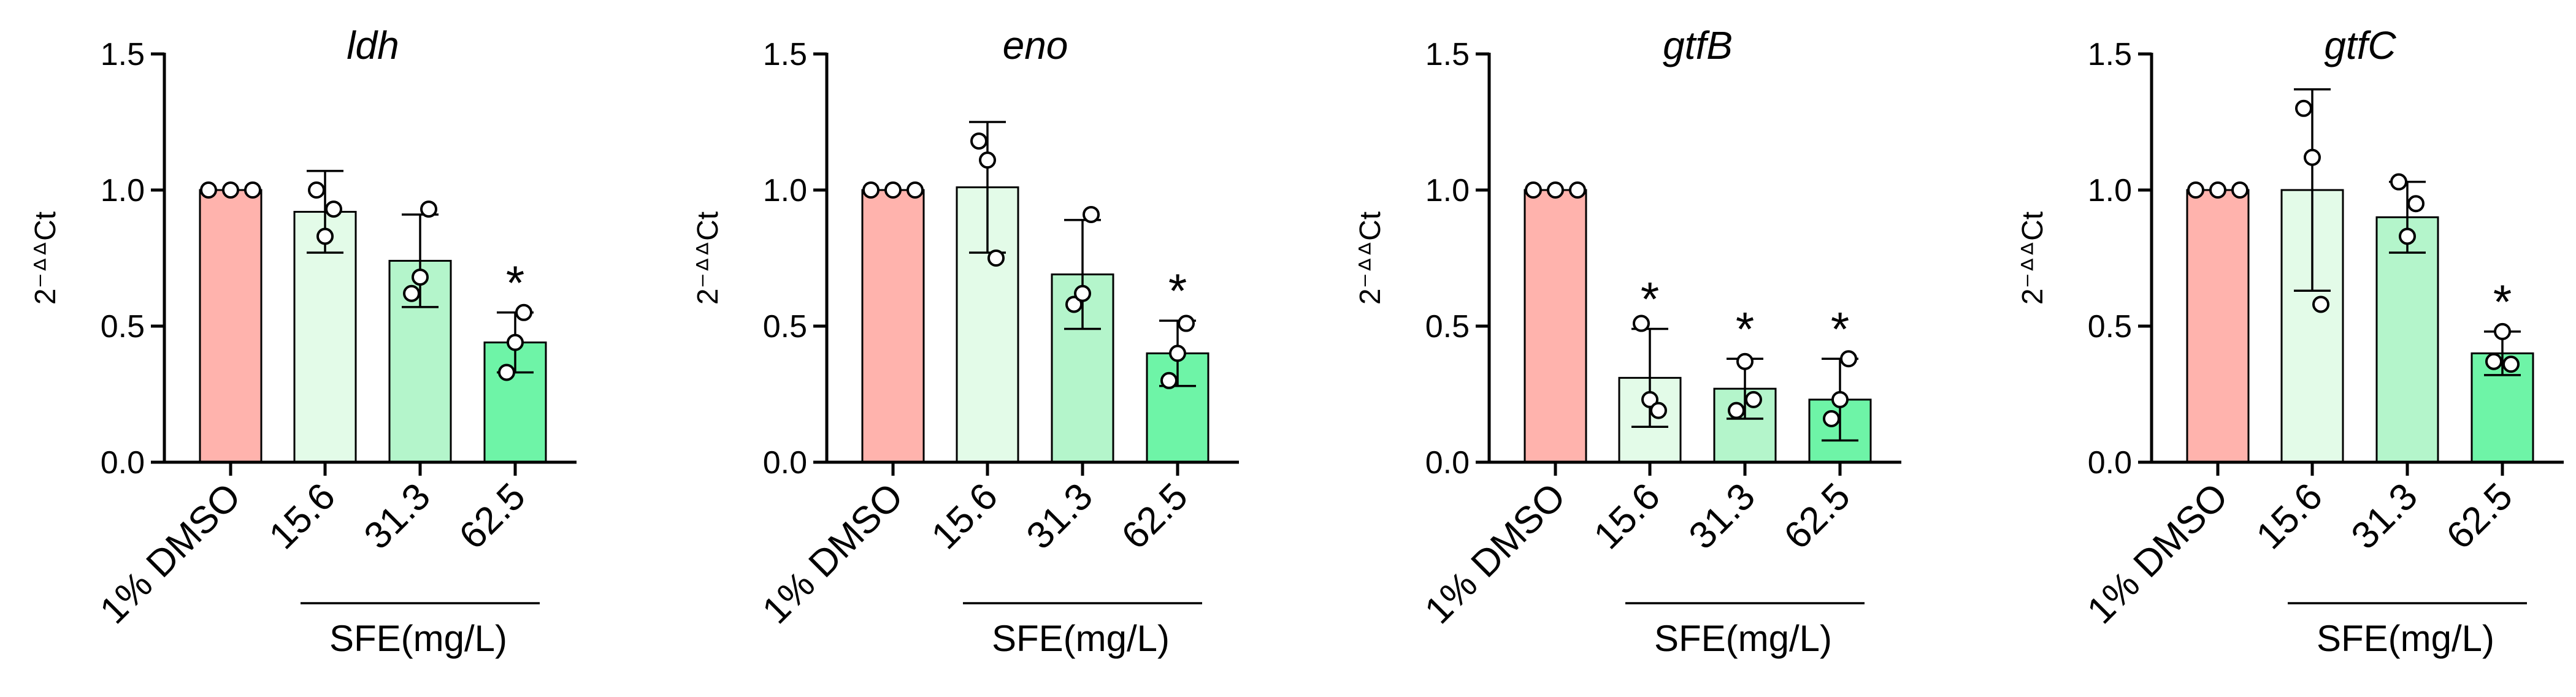  I want to click on chart-title: gtfC, so click(2360, 45).